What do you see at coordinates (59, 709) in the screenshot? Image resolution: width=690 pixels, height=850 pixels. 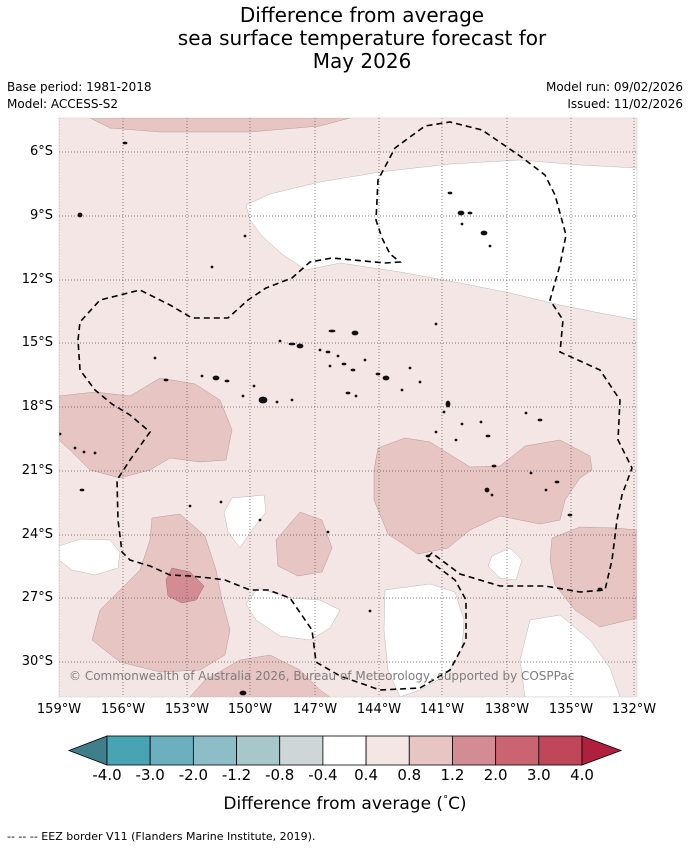 I see `lon-label: 159°W` at bounding box center [59, 709].